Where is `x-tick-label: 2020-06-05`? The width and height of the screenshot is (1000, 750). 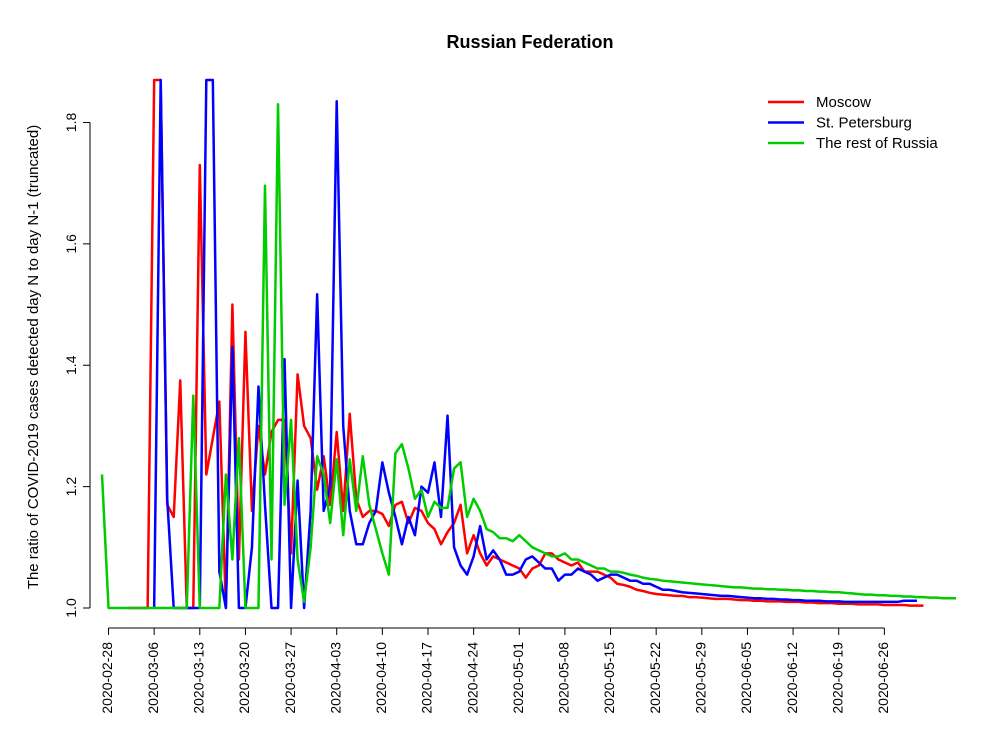
x-tick-label: 2020-06-05 is located at coordinates (746, 678).